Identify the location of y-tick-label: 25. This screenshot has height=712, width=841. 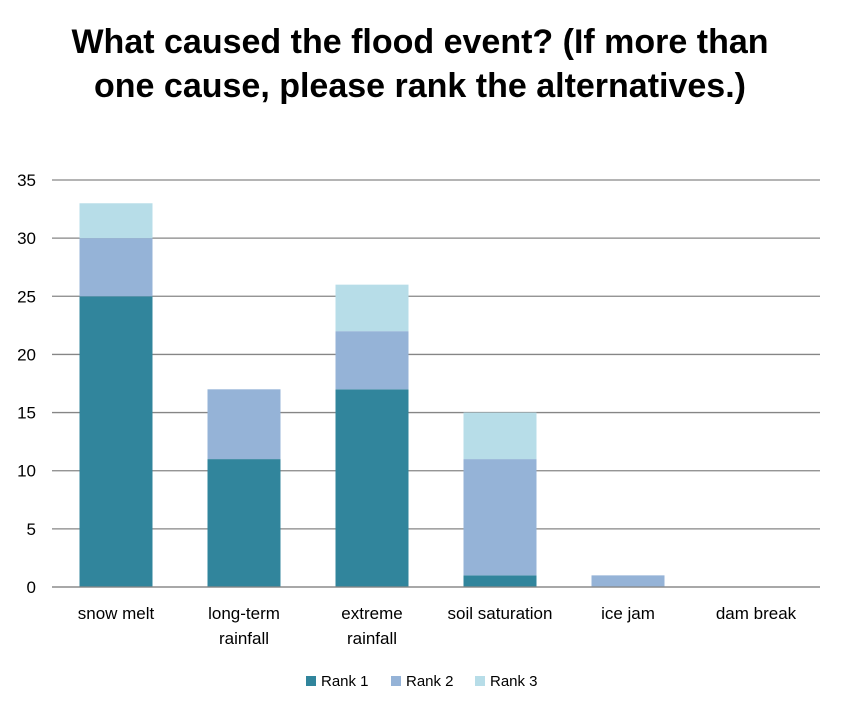
(26, 296).